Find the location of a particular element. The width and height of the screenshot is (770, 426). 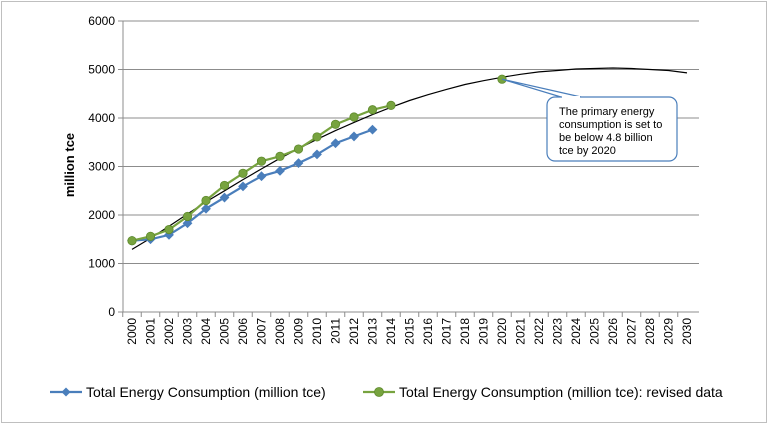

x-tick-label: 2005 is located at coordinates (225, 331).